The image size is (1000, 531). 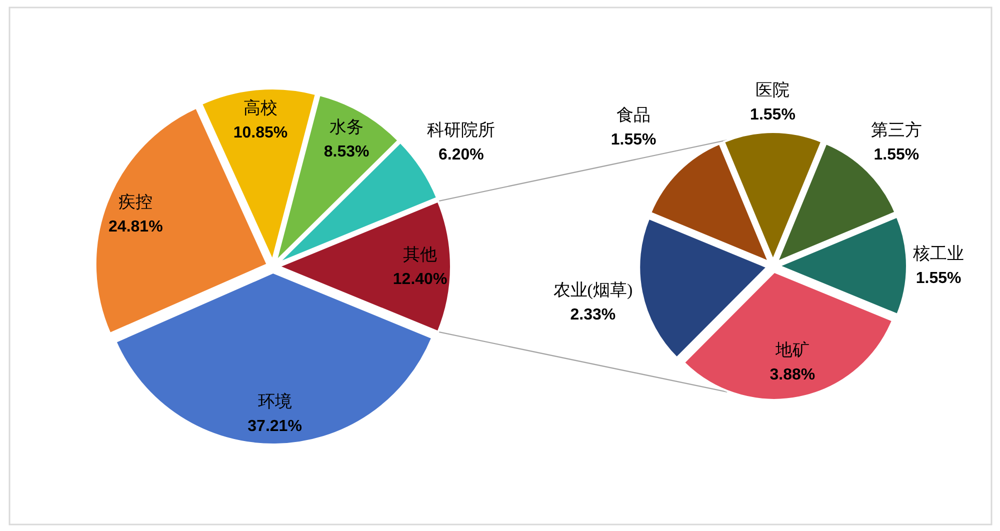 I want to click on data-label: 10.85%, so click(x=260, y=133).